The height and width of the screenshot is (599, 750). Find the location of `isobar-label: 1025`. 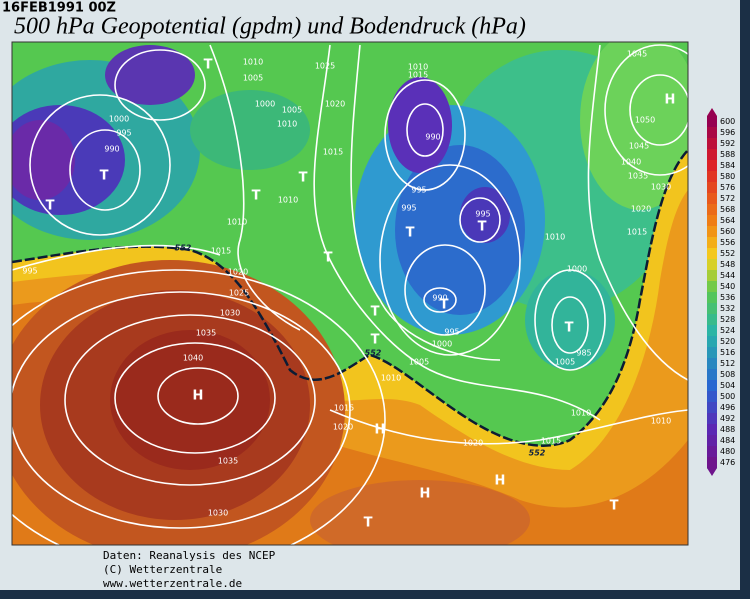

isobar-label: 1025 is located at coordinates (325, 66).